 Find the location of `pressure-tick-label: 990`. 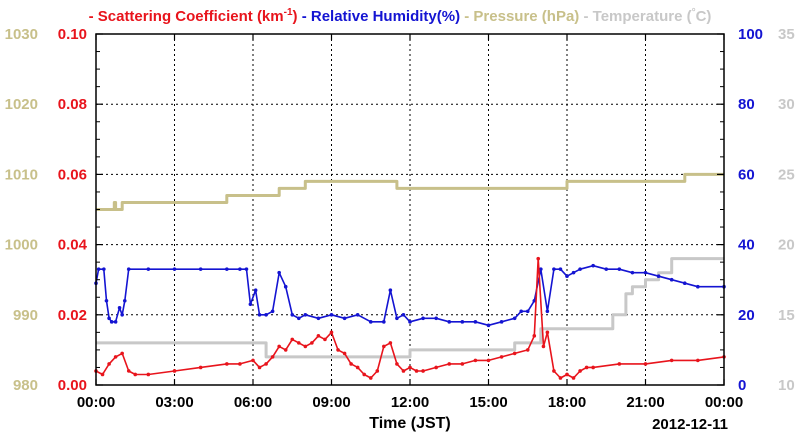

pressure-tick-label: 990 is located at coordinates (25, 315).